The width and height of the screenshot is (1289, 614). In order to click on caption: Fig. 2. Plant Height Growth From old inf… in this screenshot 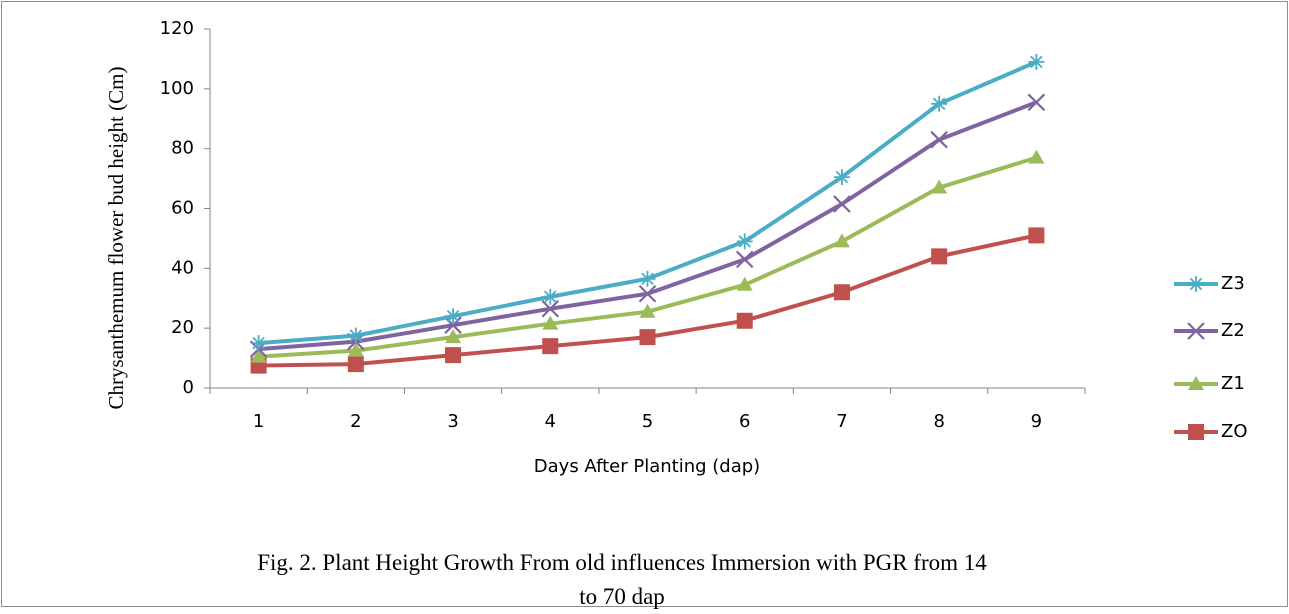, I will do `click(622, 579)`.